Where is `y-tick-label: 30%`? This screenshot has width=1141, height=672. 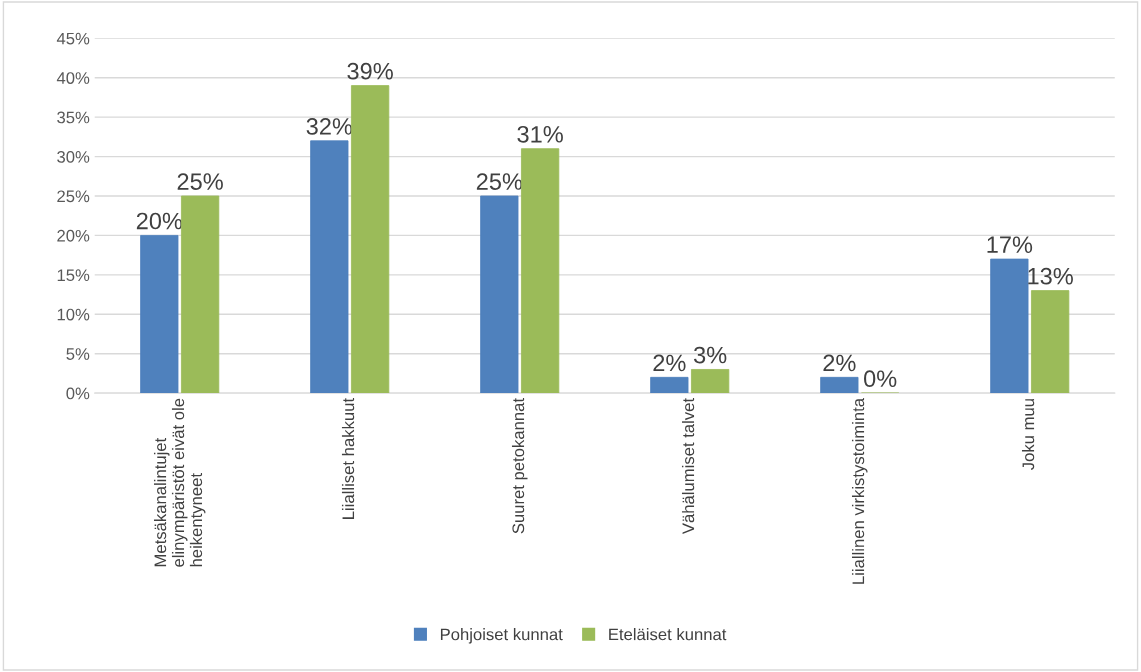
y-tick-label: 30% is located at coordinates (73, 156).